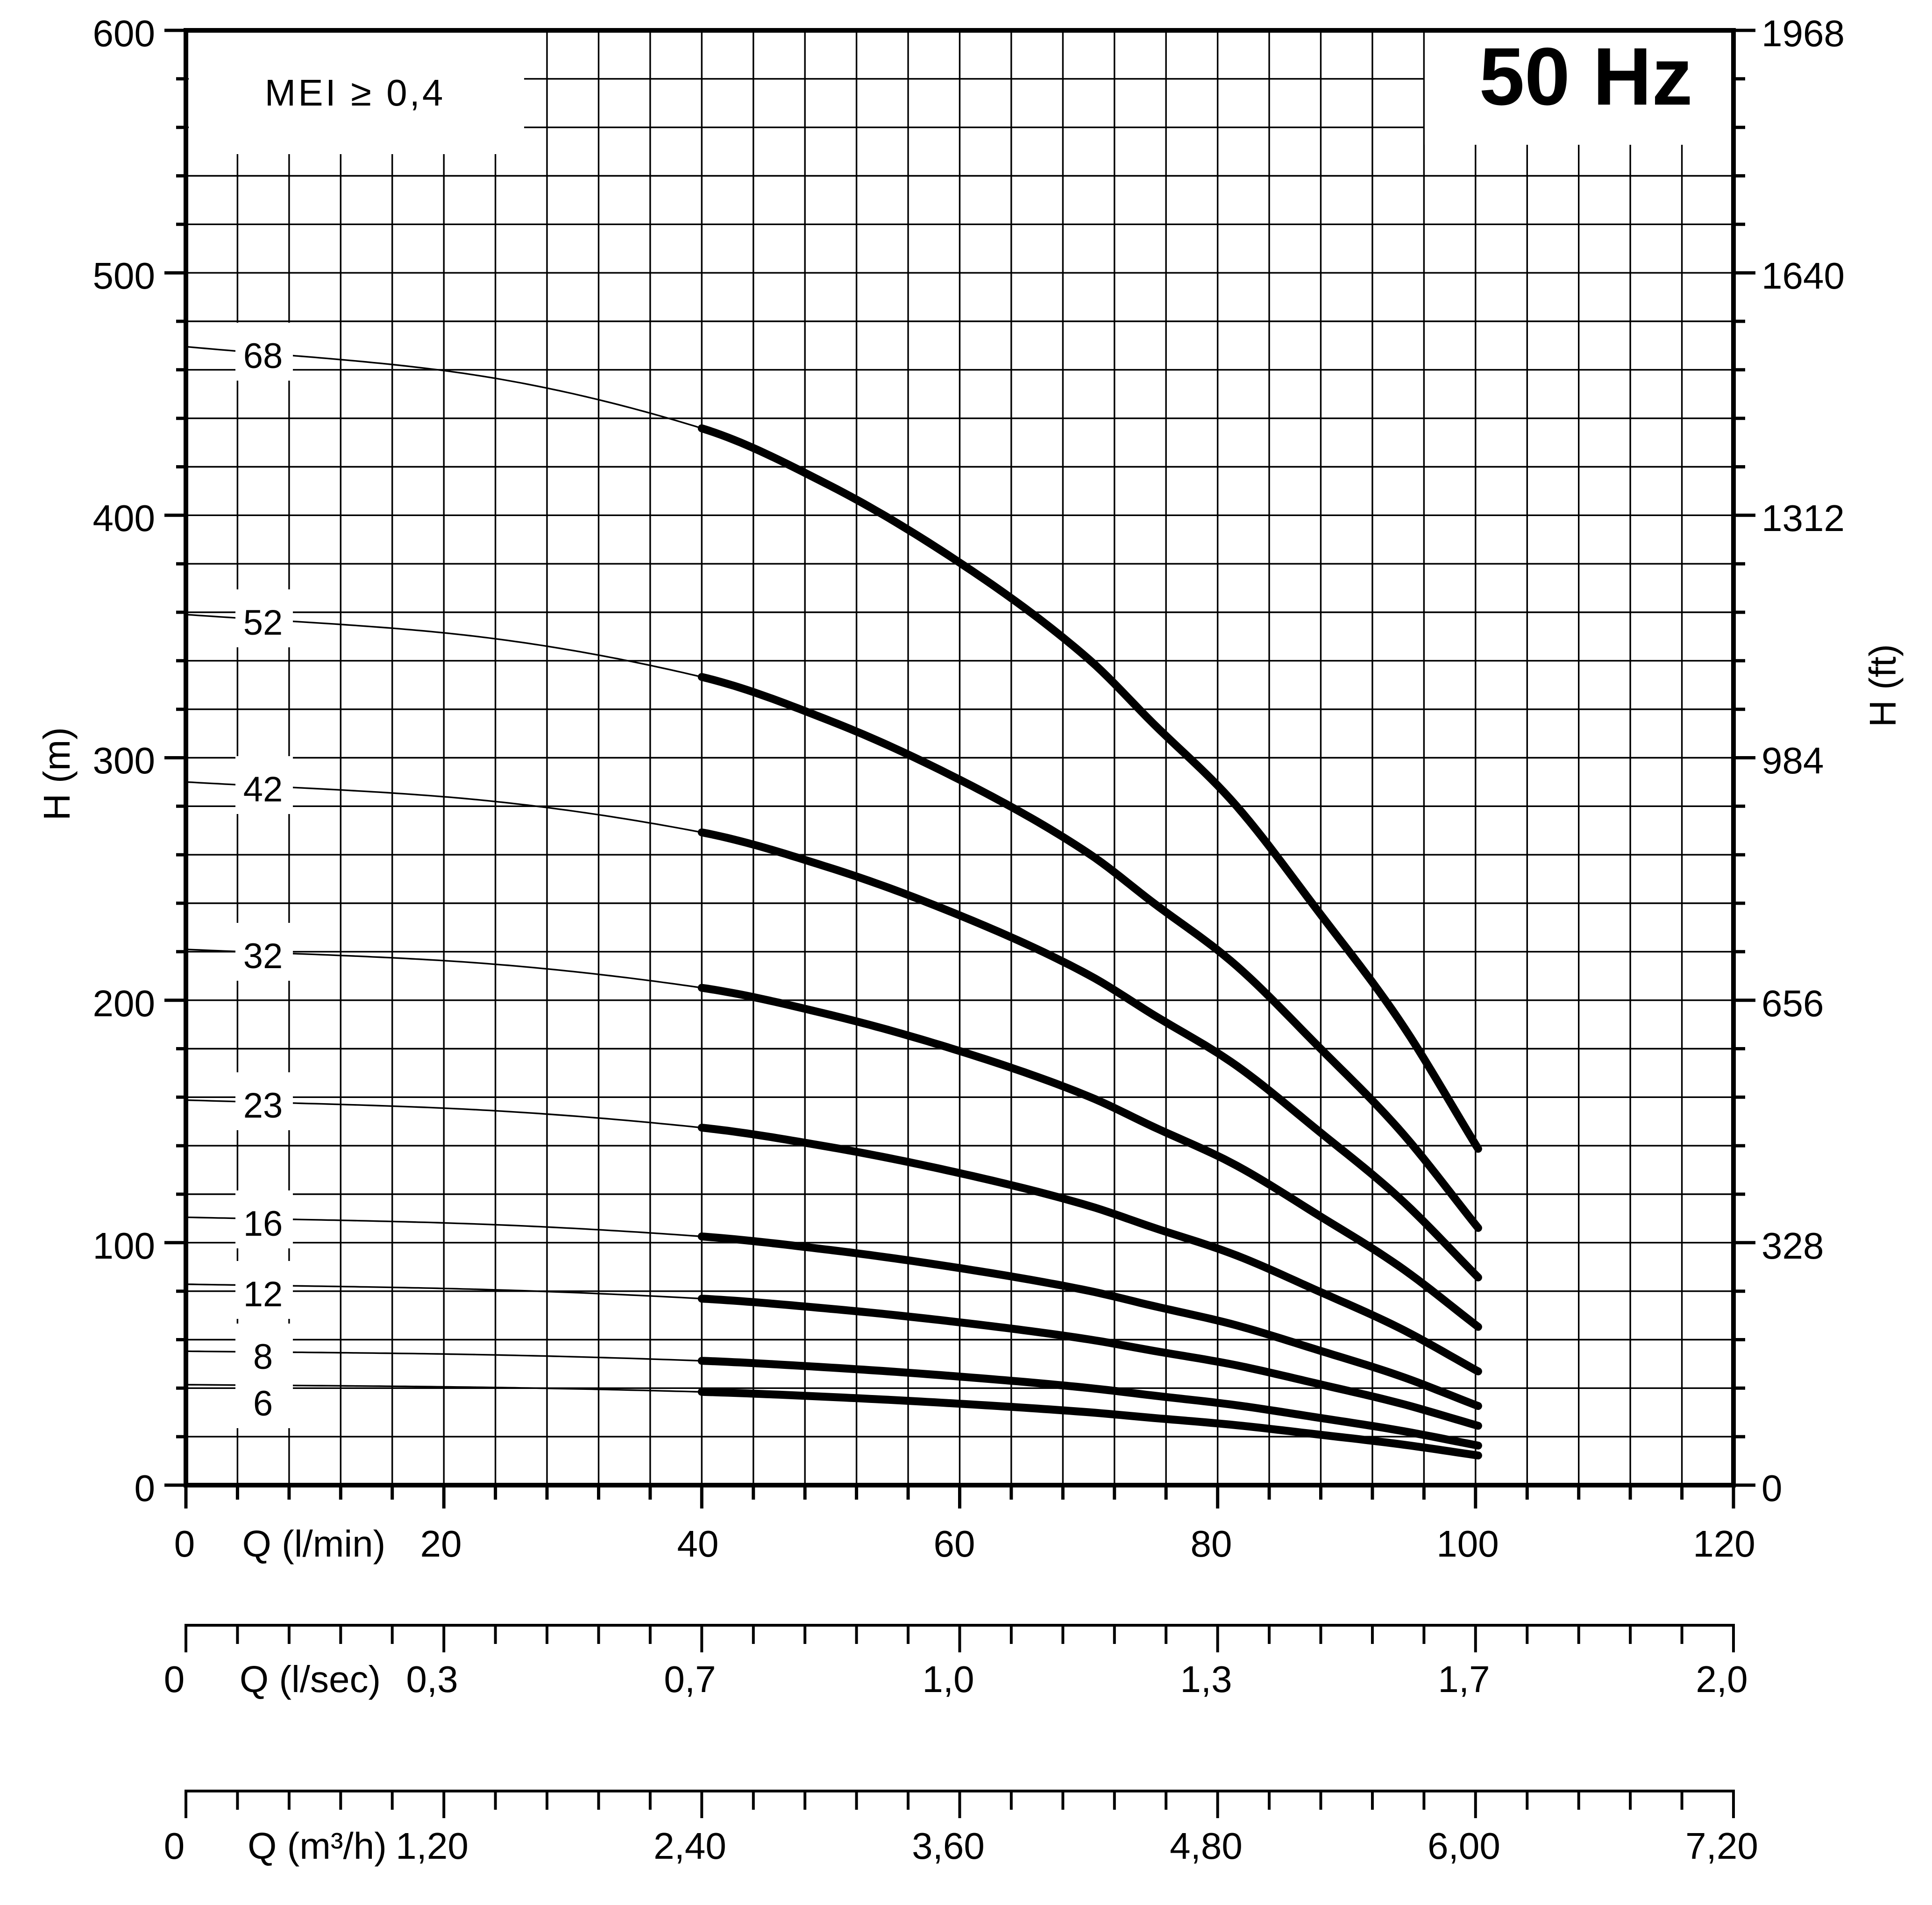 The width and height of the screenshot is (1932, 1905). I want to click on svg-text: 4,80, so click(1206, 1846).